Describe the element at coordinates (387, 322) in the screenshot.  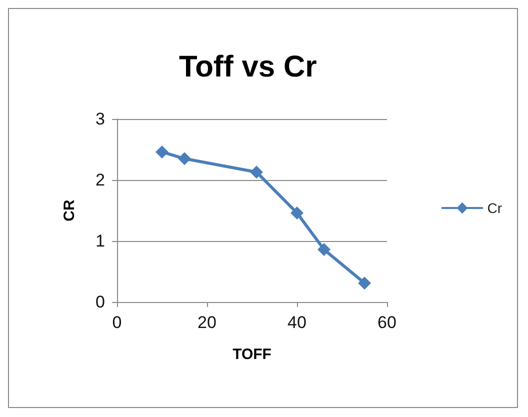
I see `x-tick-label: 60` at that location.